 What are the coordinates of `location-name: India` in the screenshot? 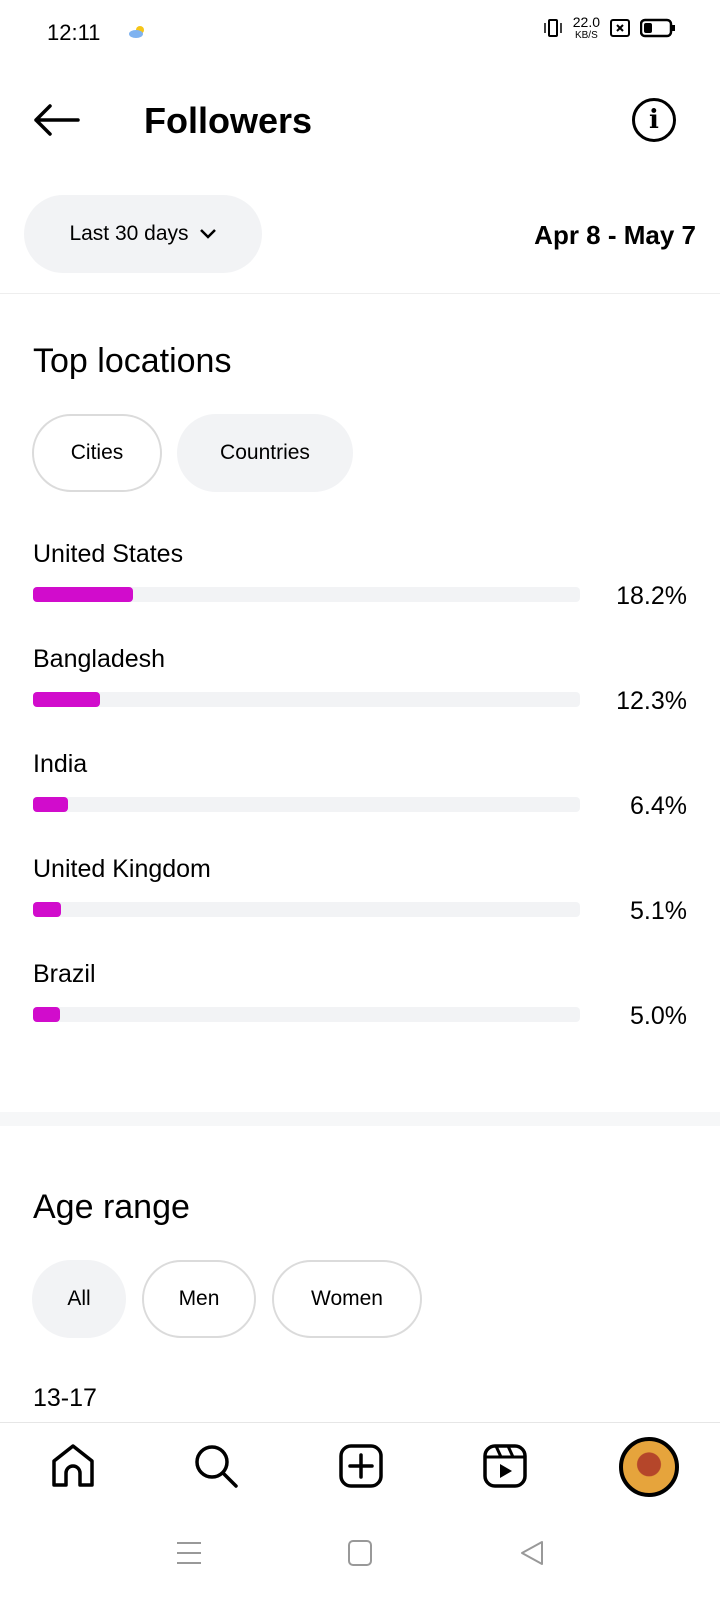 It's located at (60, 764).